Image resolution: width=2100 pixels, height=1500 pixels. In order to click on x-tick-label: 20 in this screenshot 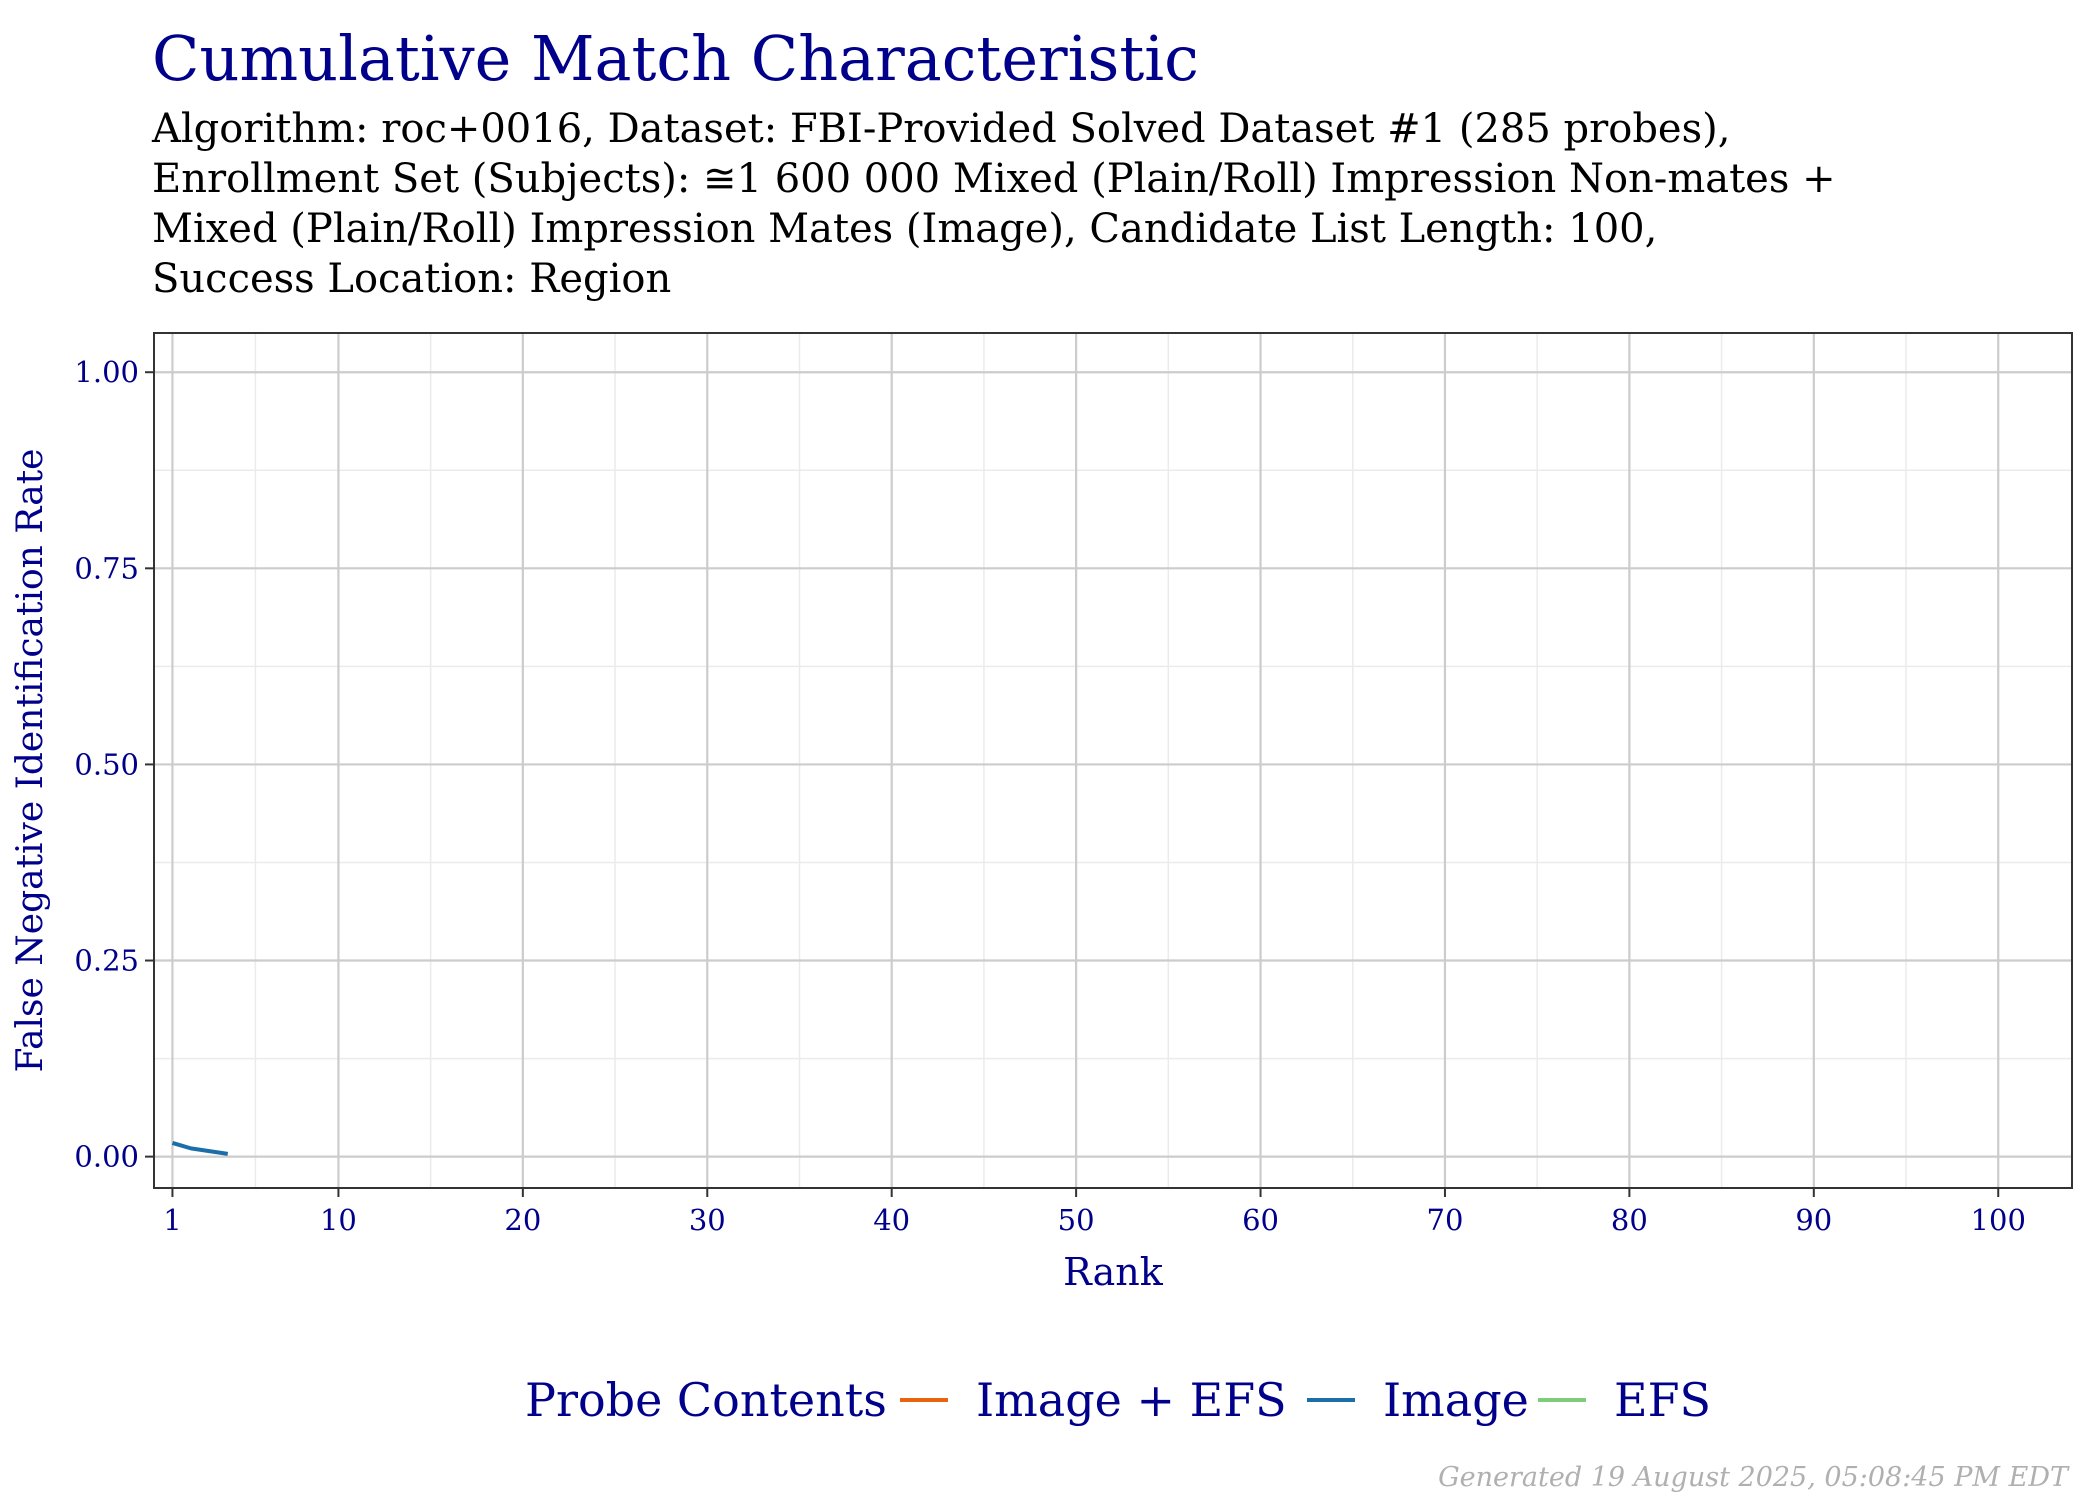, I will do `click(522, 1220)`.